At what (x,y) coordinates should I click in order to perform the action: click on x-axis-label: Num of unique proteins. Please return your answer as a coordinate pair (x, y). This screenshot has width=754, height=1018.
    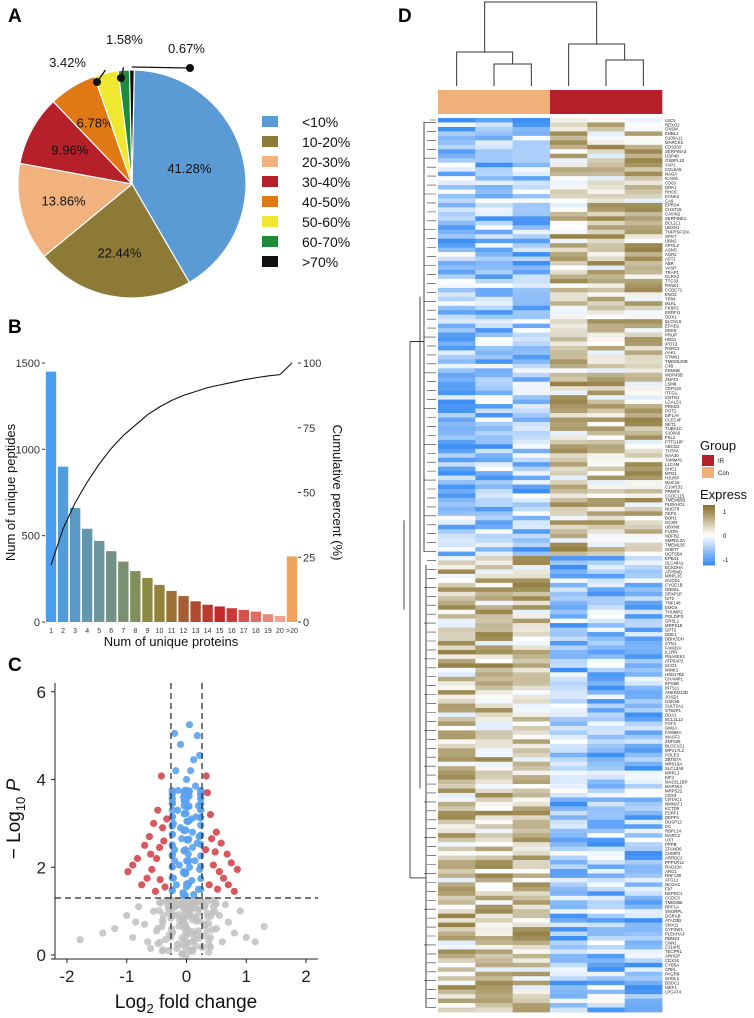
    Looking at the image, I should click on (171, 641).